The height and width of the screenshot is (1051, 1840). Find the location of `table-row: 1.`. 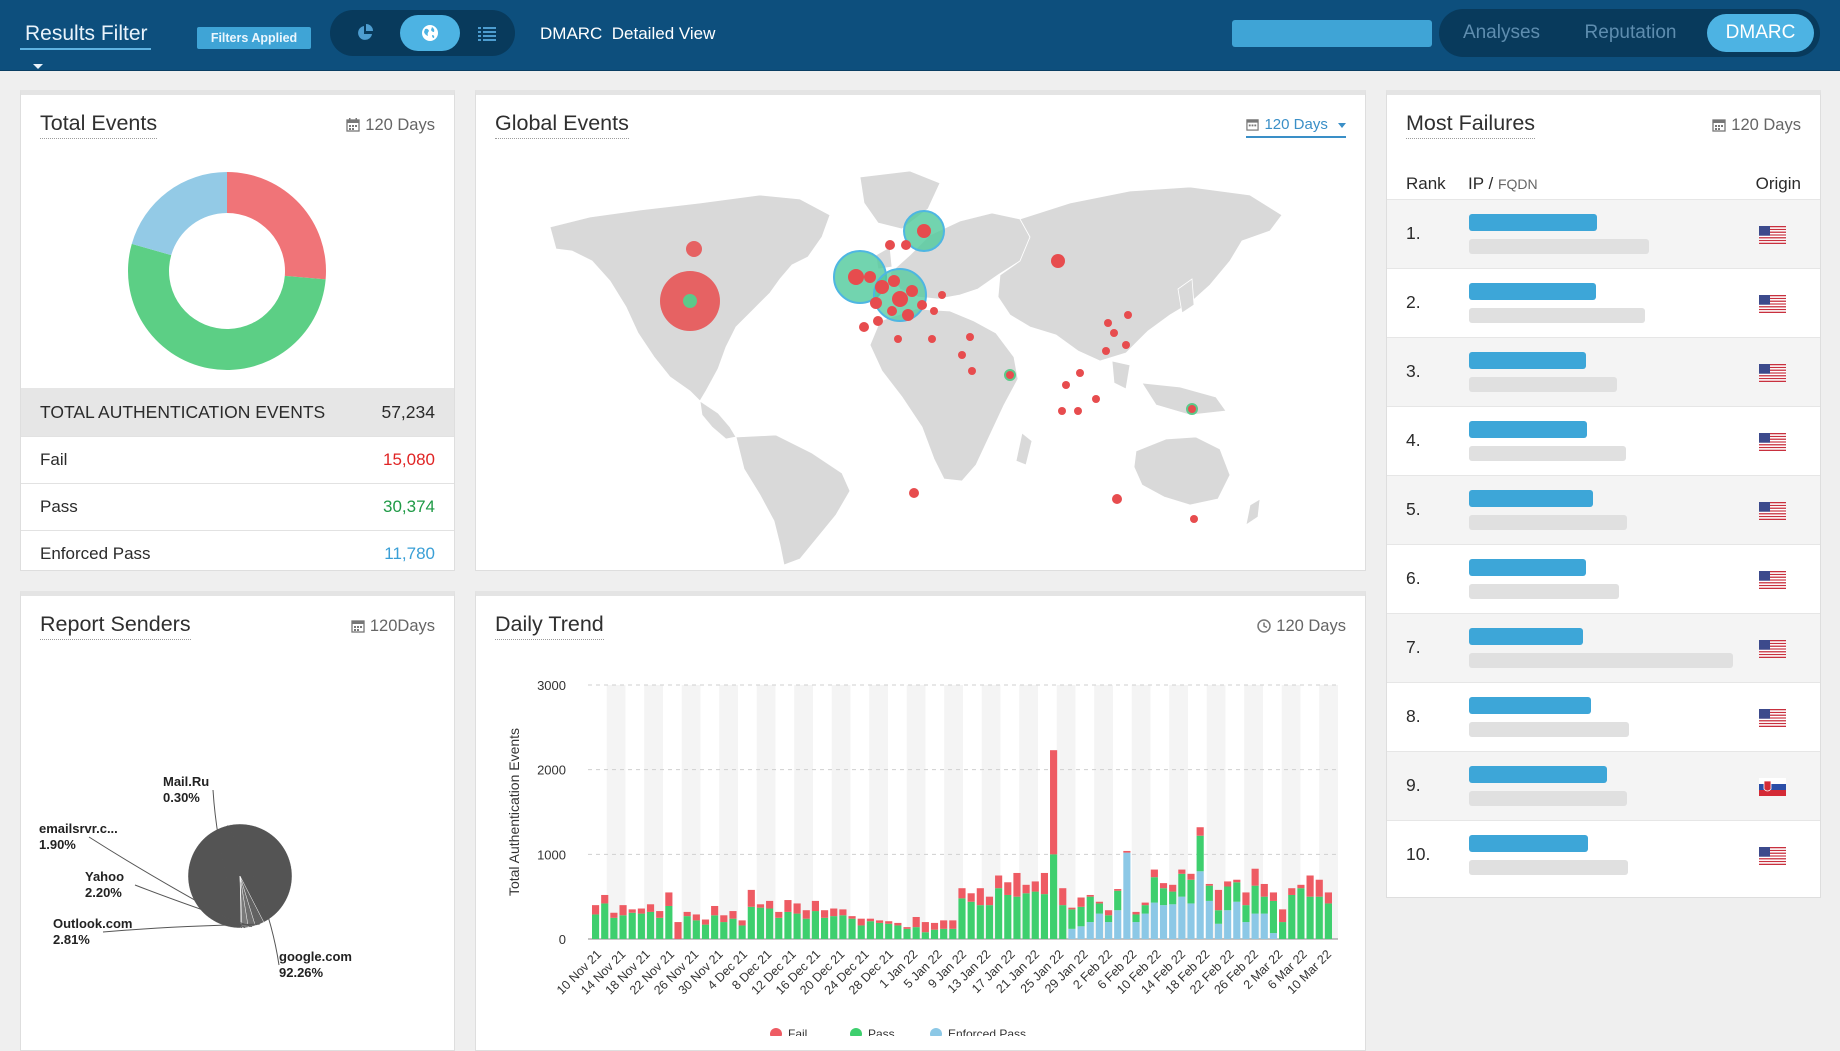

table-row: 1. is located at coordinates (1603, 233).